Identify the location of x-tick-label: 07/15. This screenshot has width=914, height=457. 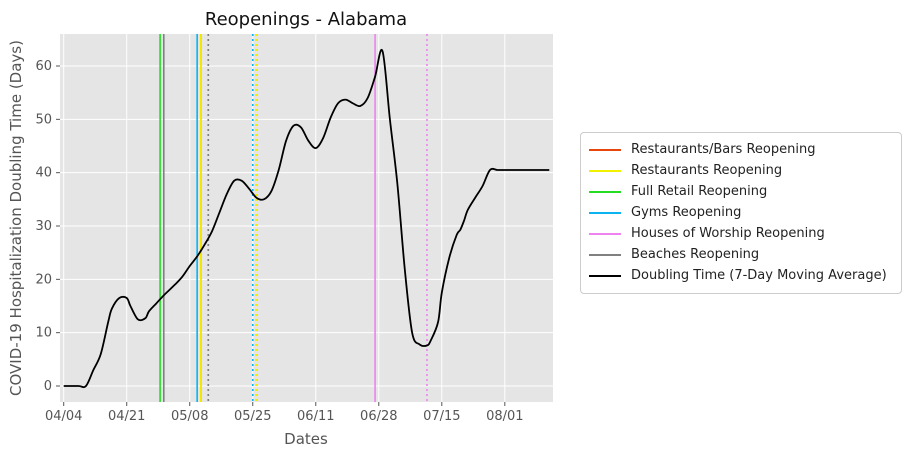
(441, 416).